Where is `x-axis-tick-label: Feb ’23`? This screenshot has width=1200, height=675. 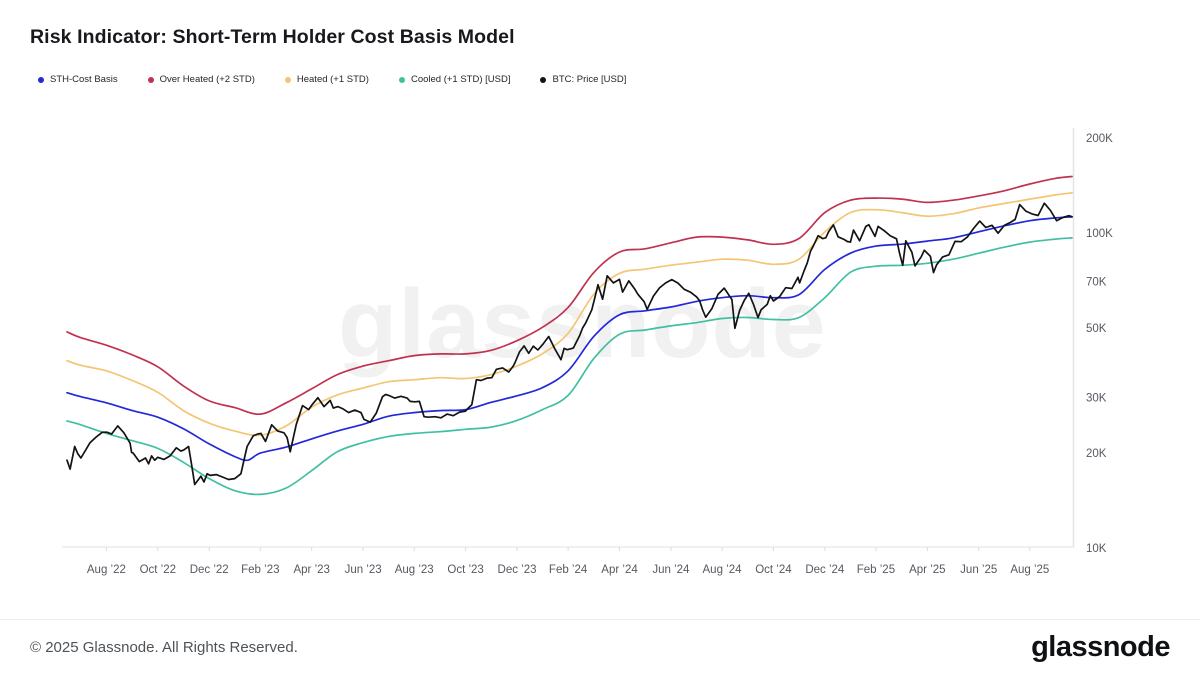 x-axis-tick-label: Feb ’23 is located at coordinates (260, 570).